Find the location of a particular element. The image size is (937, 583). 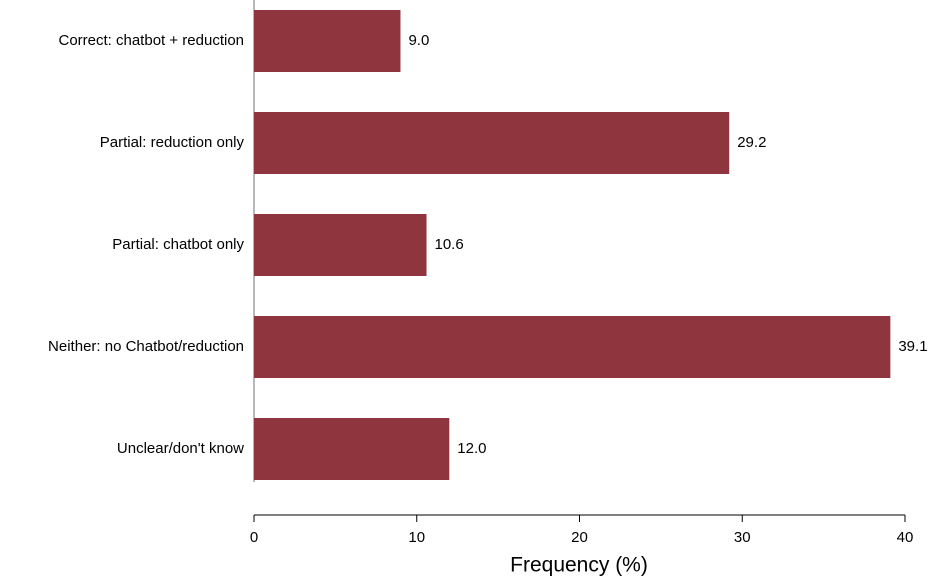

y-tick-label: Unclear/don't know is located at coordinates (180, 448).